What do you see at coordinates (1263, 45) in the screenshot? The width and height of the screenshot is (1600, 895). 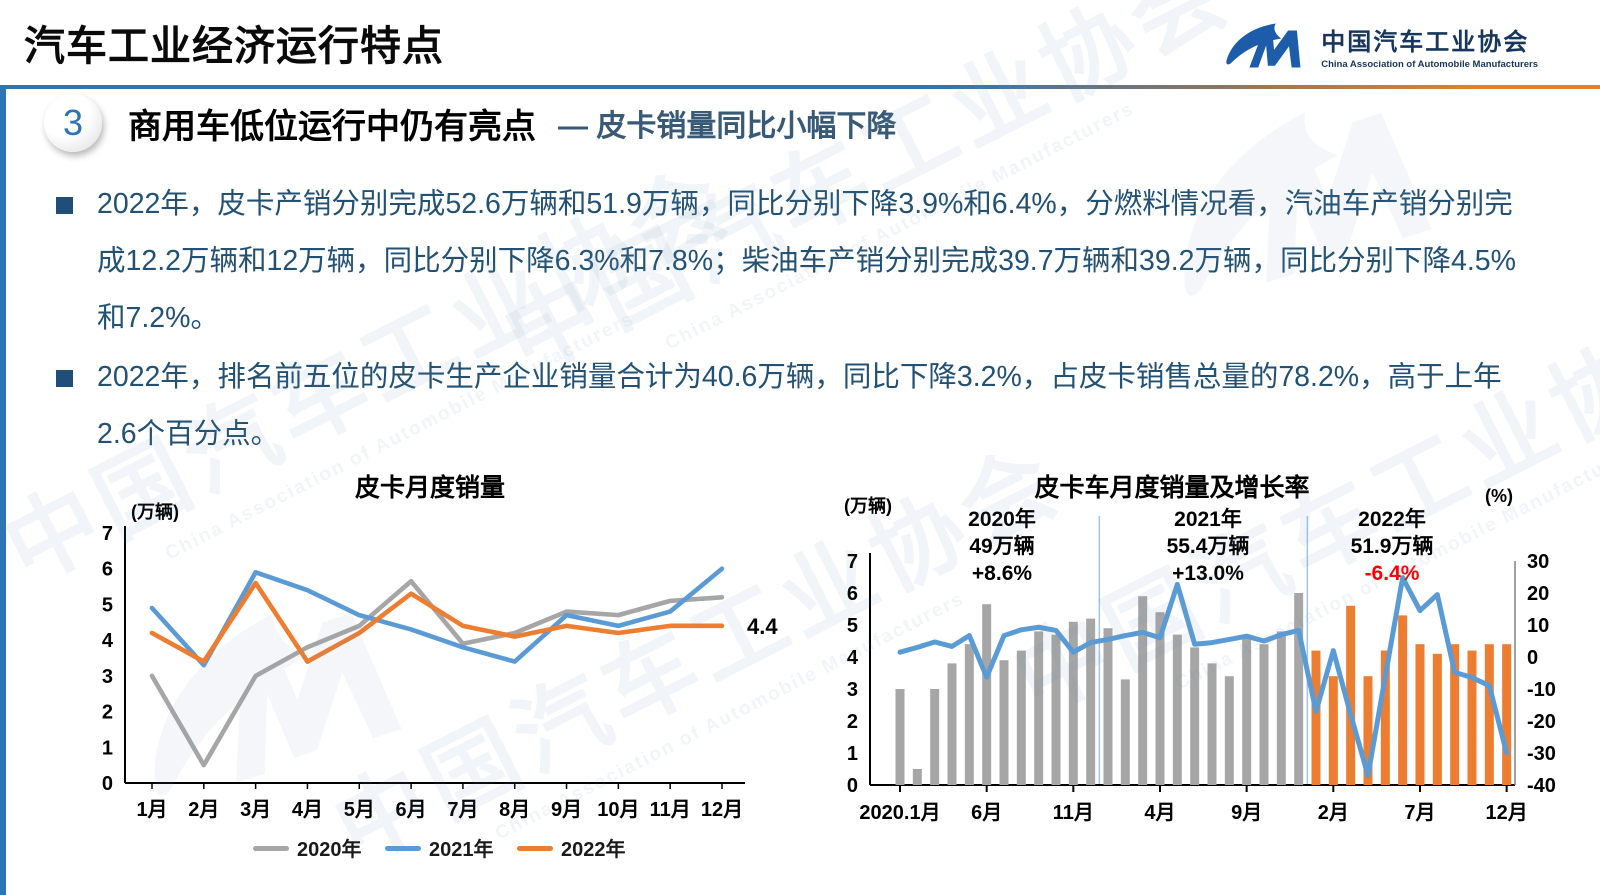 I see `caam-logo-icon` at bounding box center [1263, 45].